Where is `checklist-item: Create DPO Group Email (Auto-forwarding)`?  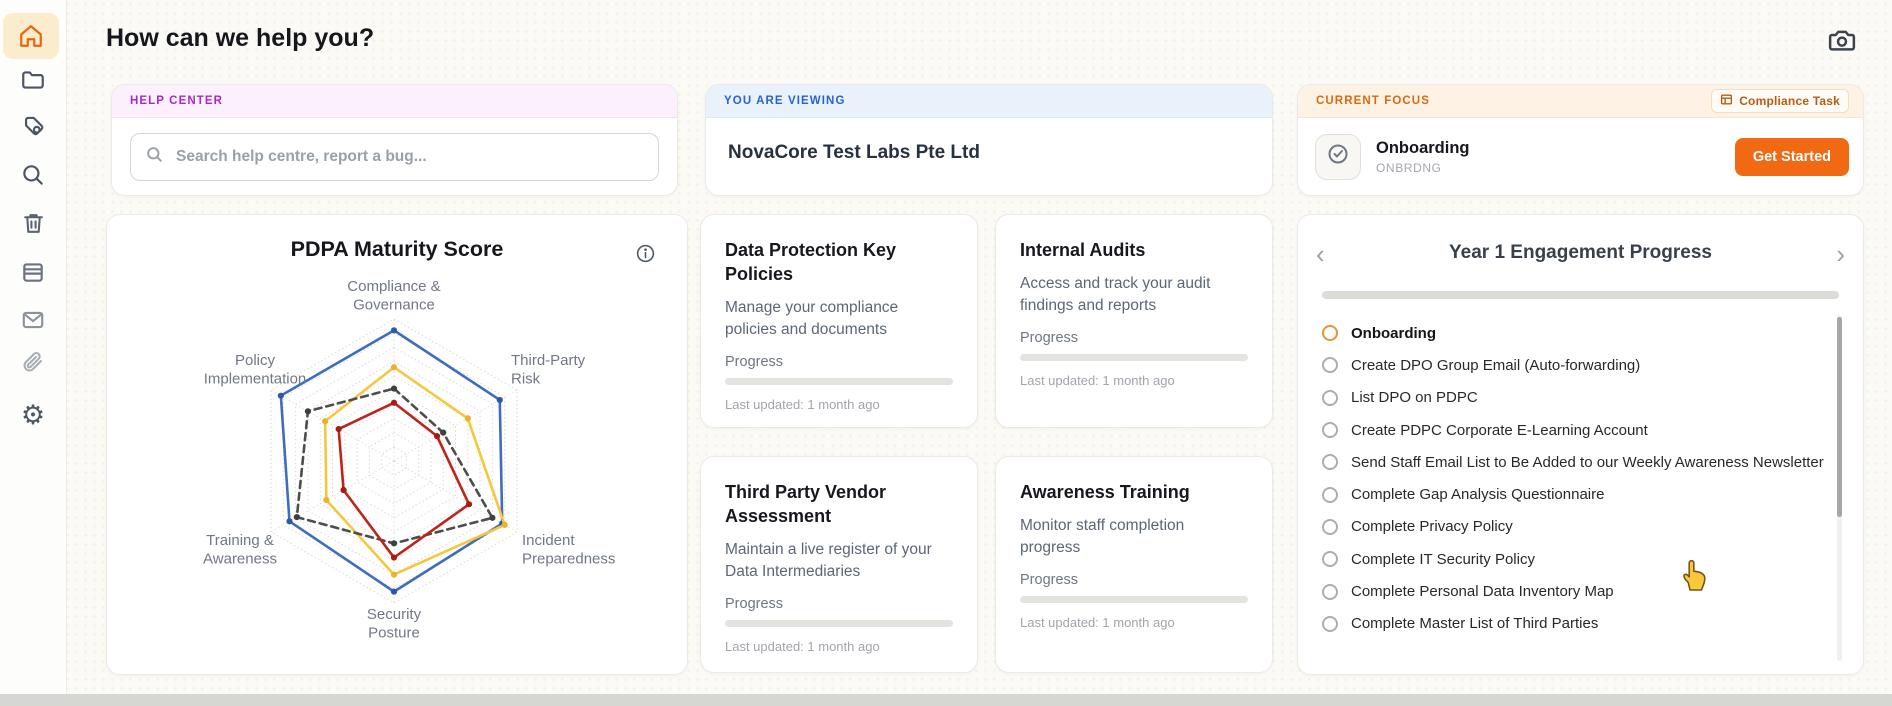
checklist-item: Create DPO Group Email (Auto-forwarding) is located at coordinates (1573, 365).